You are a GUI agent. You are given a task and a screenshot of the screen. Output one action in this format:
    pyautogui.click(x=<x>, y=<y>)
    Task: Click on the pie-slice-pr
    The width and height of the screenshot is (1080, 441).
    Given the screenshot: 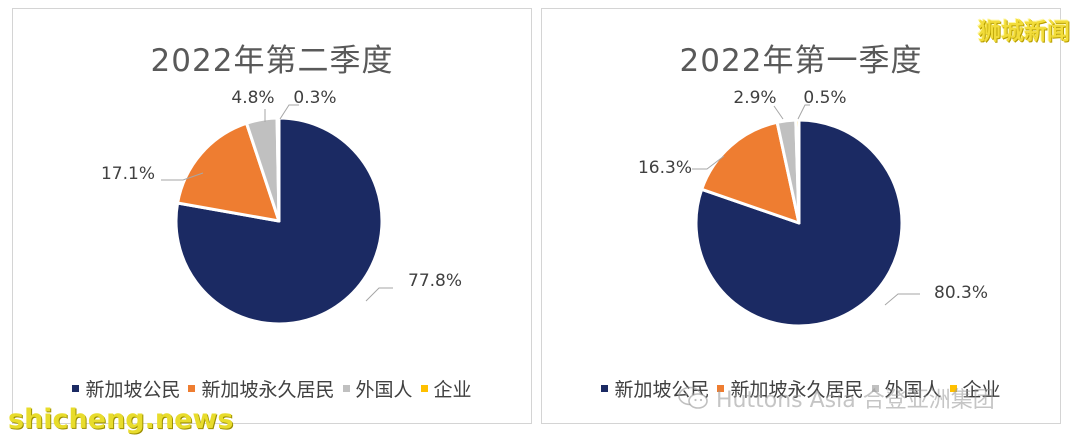 What is the action you would take?
    pyautogui.click(x=750, y=172)
    